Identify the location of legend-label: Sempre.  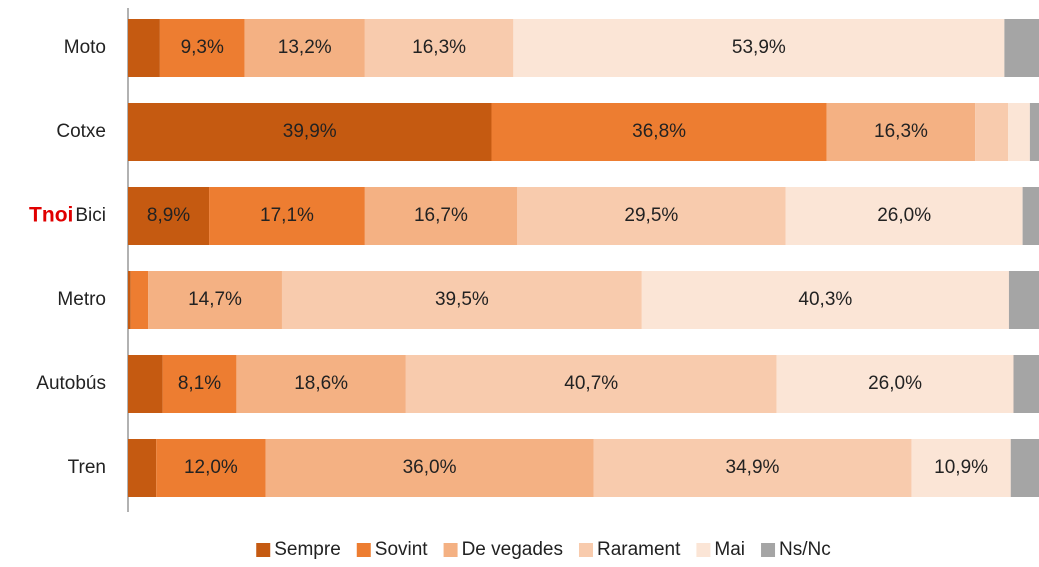
(307, 549).